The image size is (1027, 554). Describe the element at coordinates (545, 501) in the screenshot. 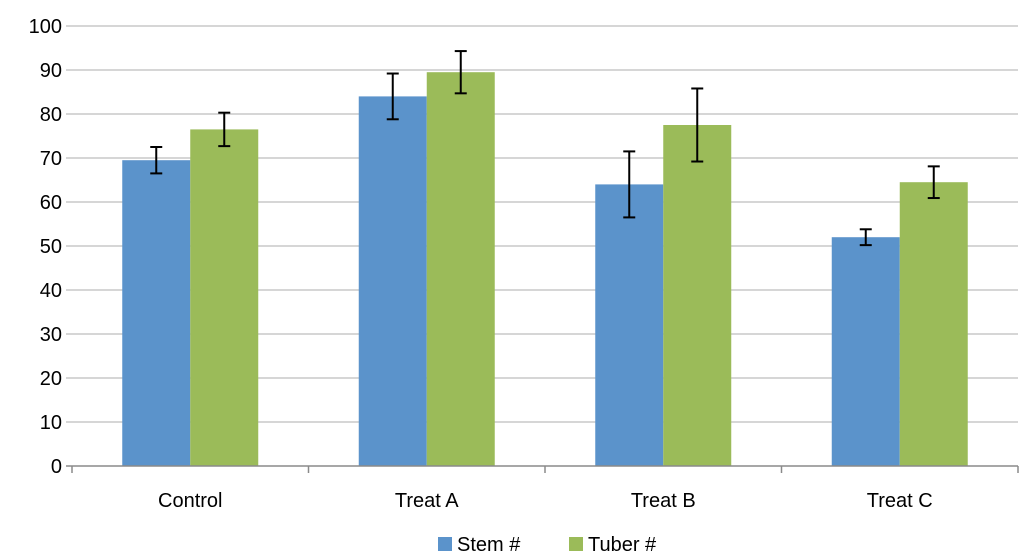

I see `x-axis-category-labels: Control Treat A Treat B Treat C` at that location.